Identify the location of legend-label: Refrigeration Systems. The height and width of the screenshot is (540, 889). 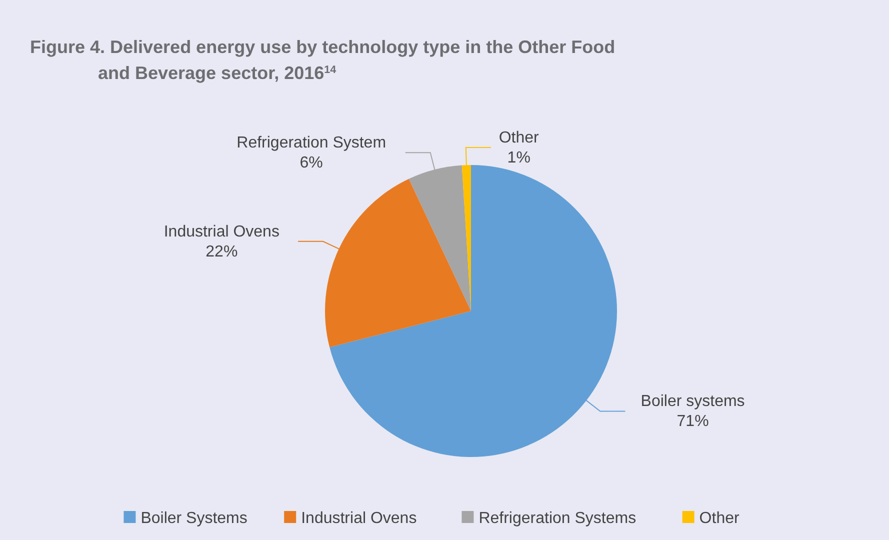
(557, 518).